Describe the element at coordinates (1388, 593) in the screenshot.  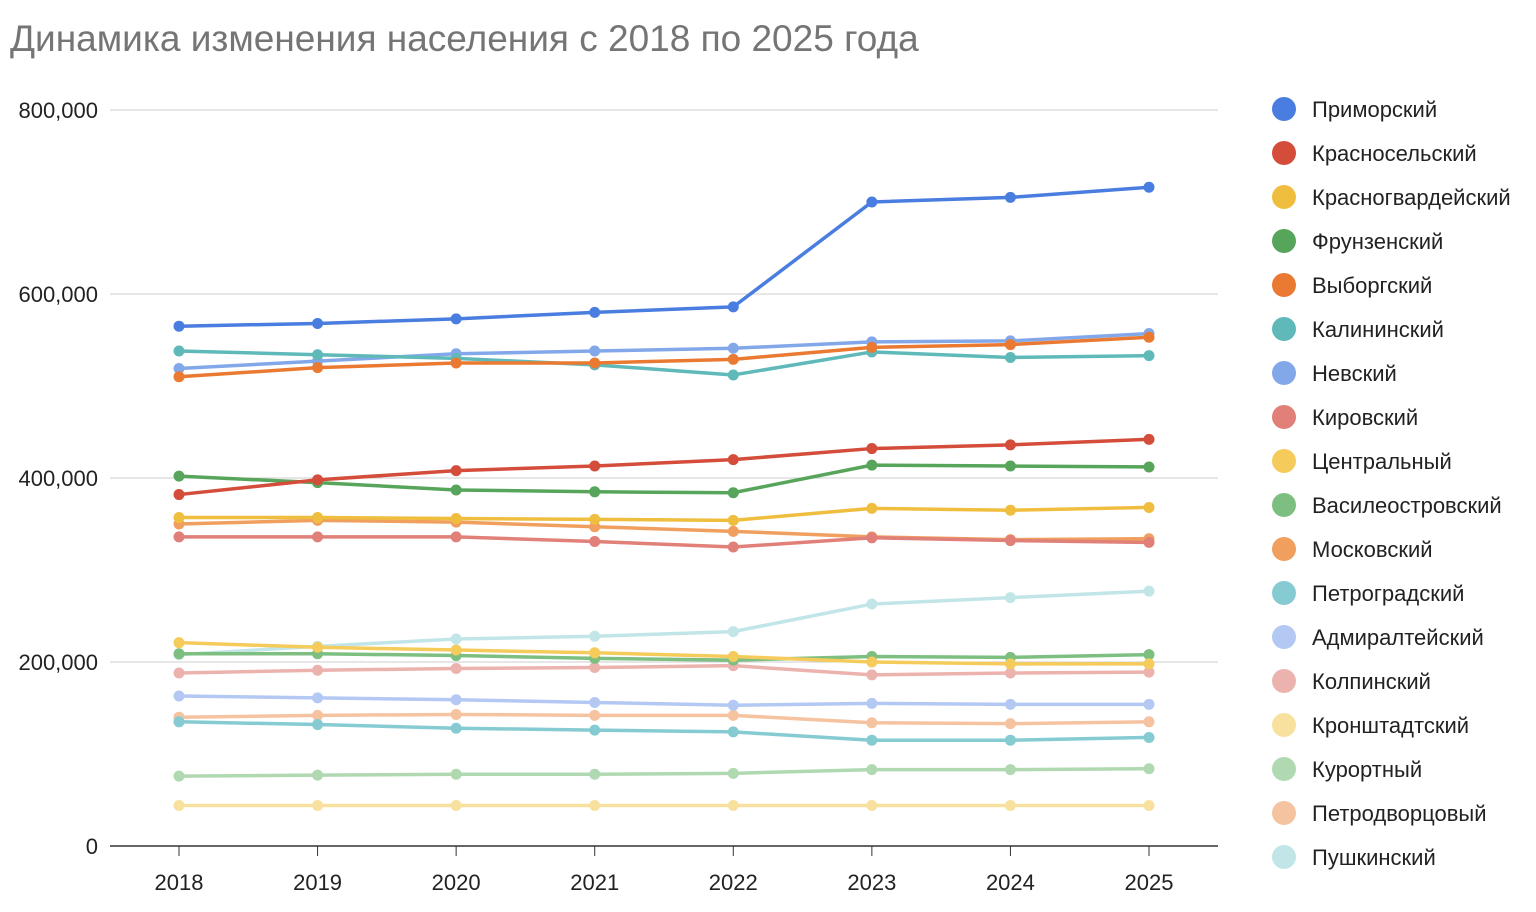
I see `legend-label: Петроградский` at that location.